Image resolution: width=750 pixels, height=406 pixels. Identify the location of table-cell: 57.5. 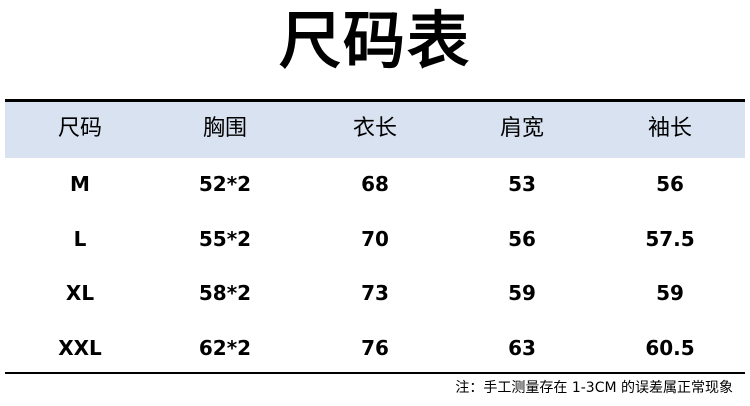
(670, 239).